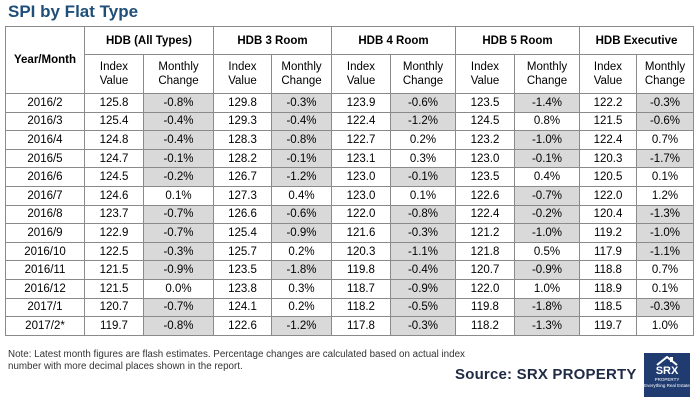 The height and width of the screenshot is (404, 700). What do you see at coordinates (45, 251) in the screenshot?
I see `month-cell: 2016/10` at bounding box center [45, 251].